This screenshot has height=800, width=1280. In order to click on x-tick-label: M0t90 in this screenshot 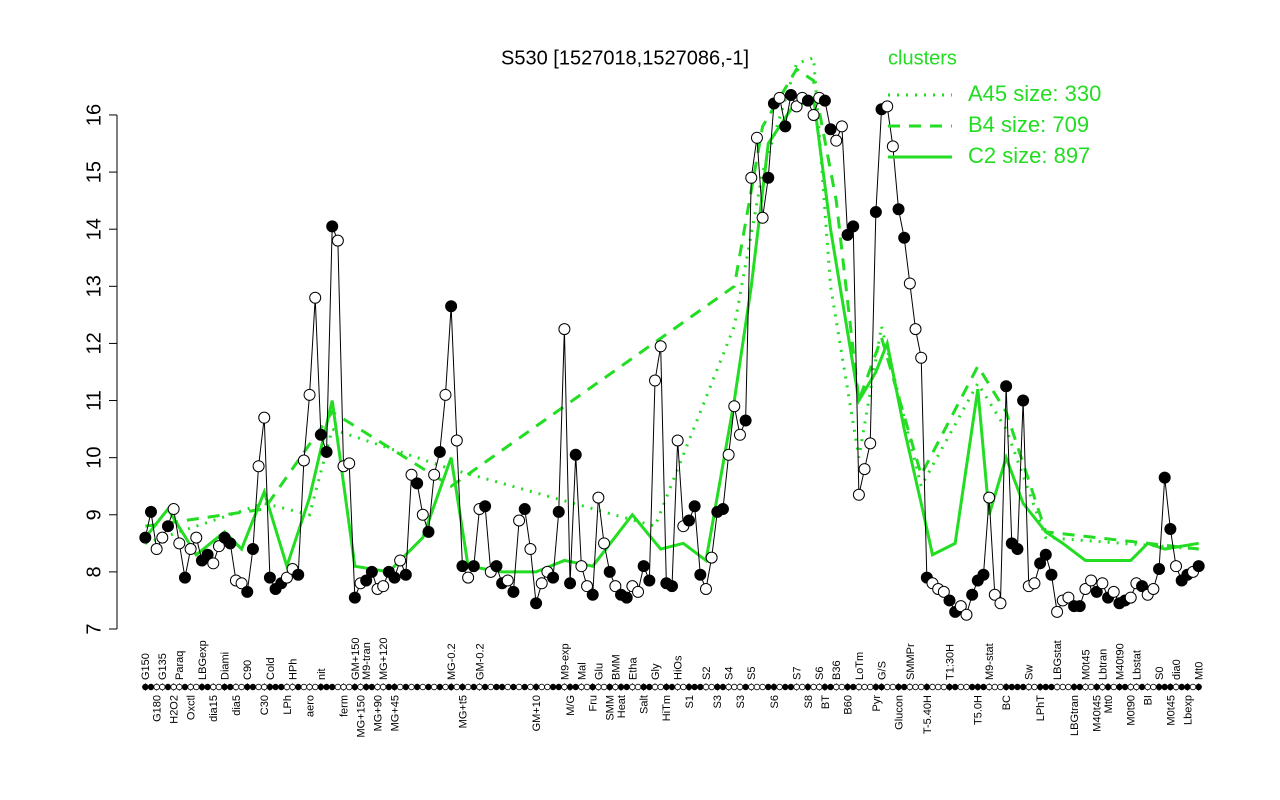, I will do `click(1132, 710)`.